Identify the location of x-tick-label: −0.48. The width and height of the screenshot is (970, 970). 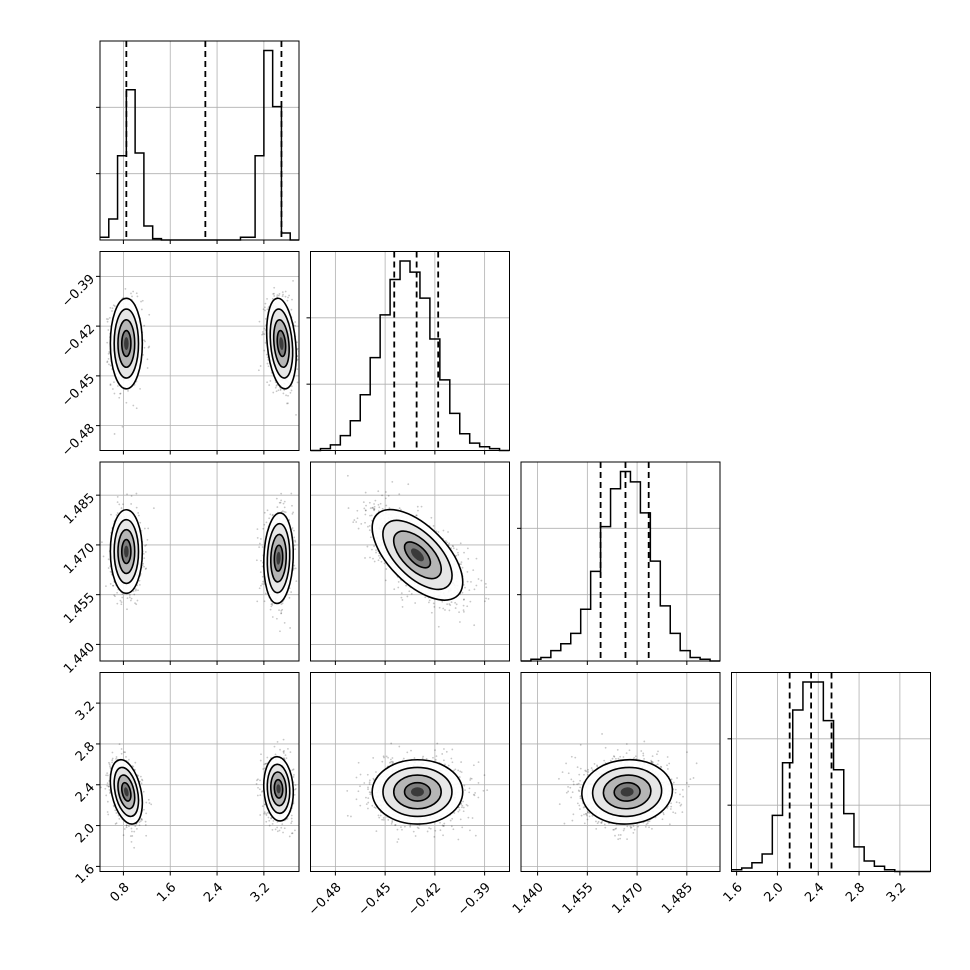
(325, 899).